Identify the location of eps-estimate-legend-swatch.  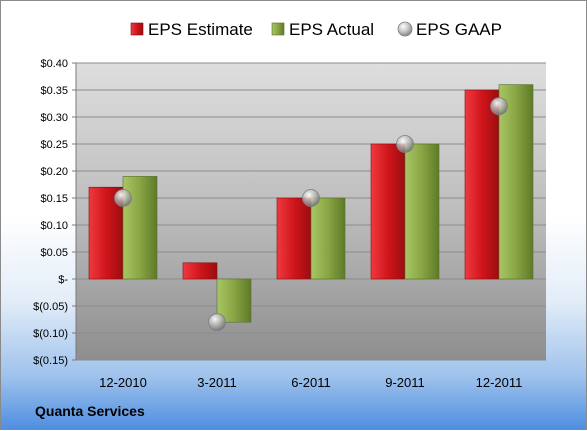
(137, 29).